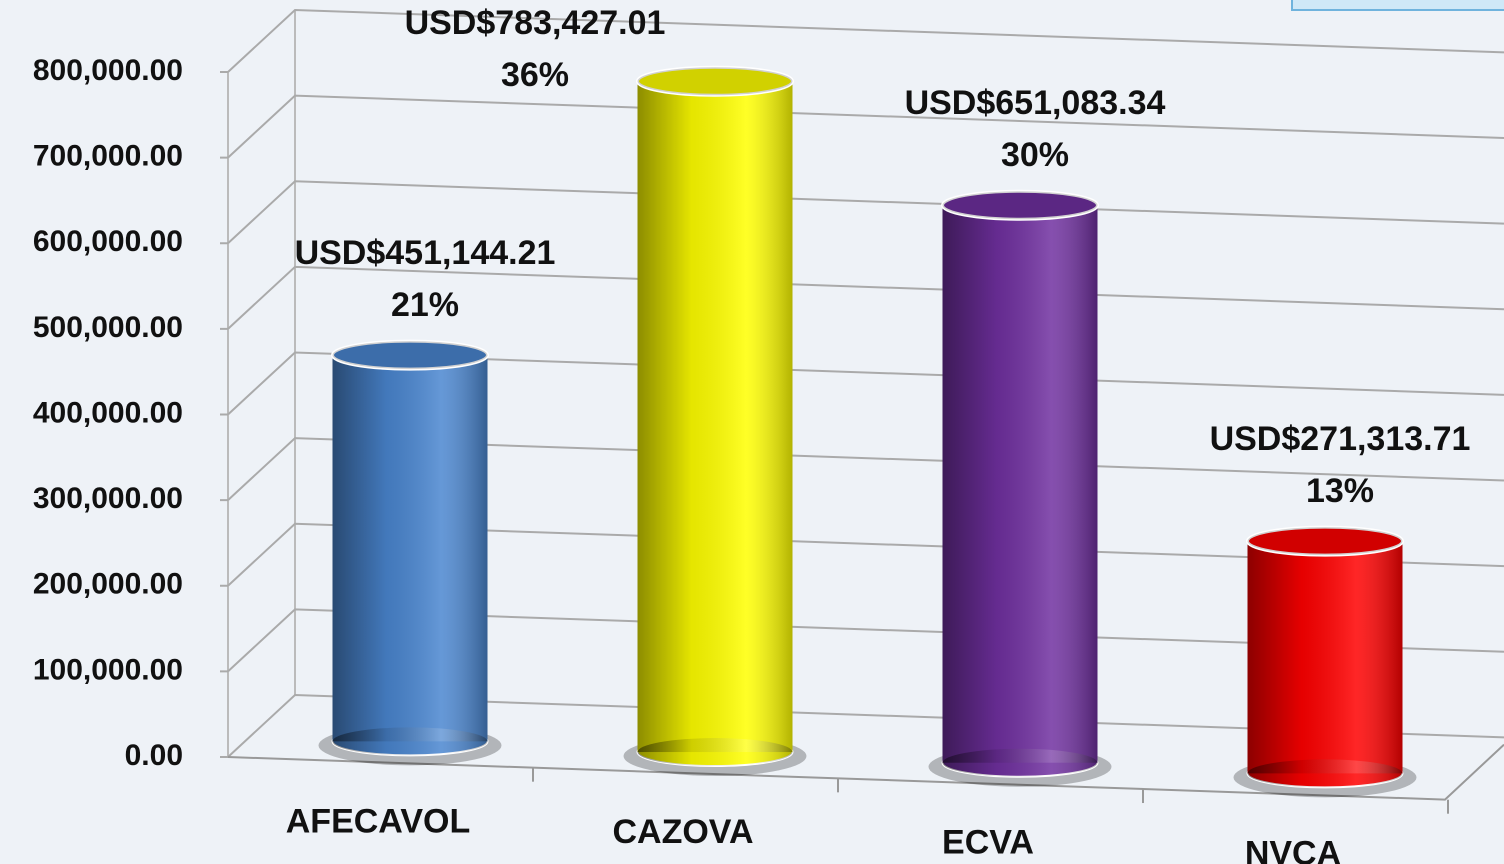  What do you see at coordinates (535, 75) in the screenshot?
I see `percentage-label: 36%` at bounding box center [535, 75].